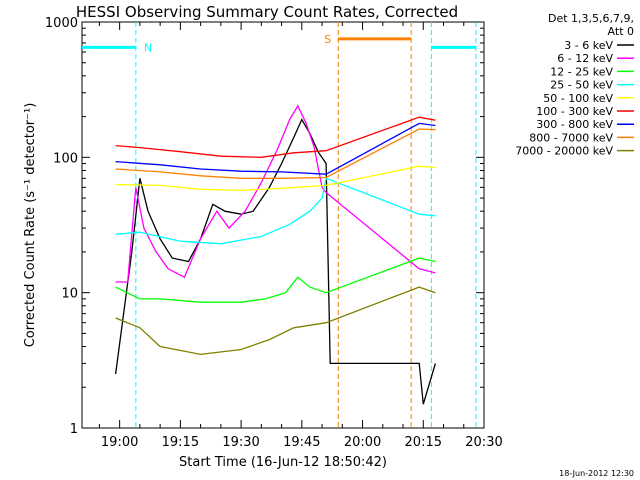 The image size is (640, 480). What do you see at coordinates (283, 462) in the screenshot?
I see `x-axis-label: Start Time (16-Jun-12 18:50:42)` at bounding box center [283, 462].